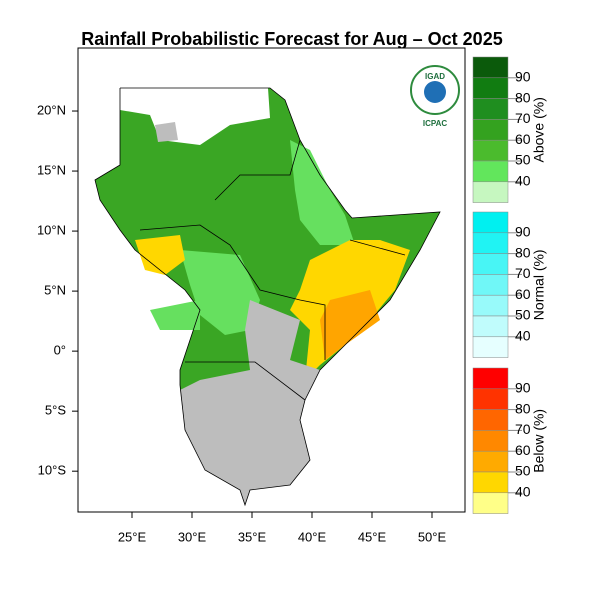  I want to click on lat-tick-label: 10°S, so click(52, 470).